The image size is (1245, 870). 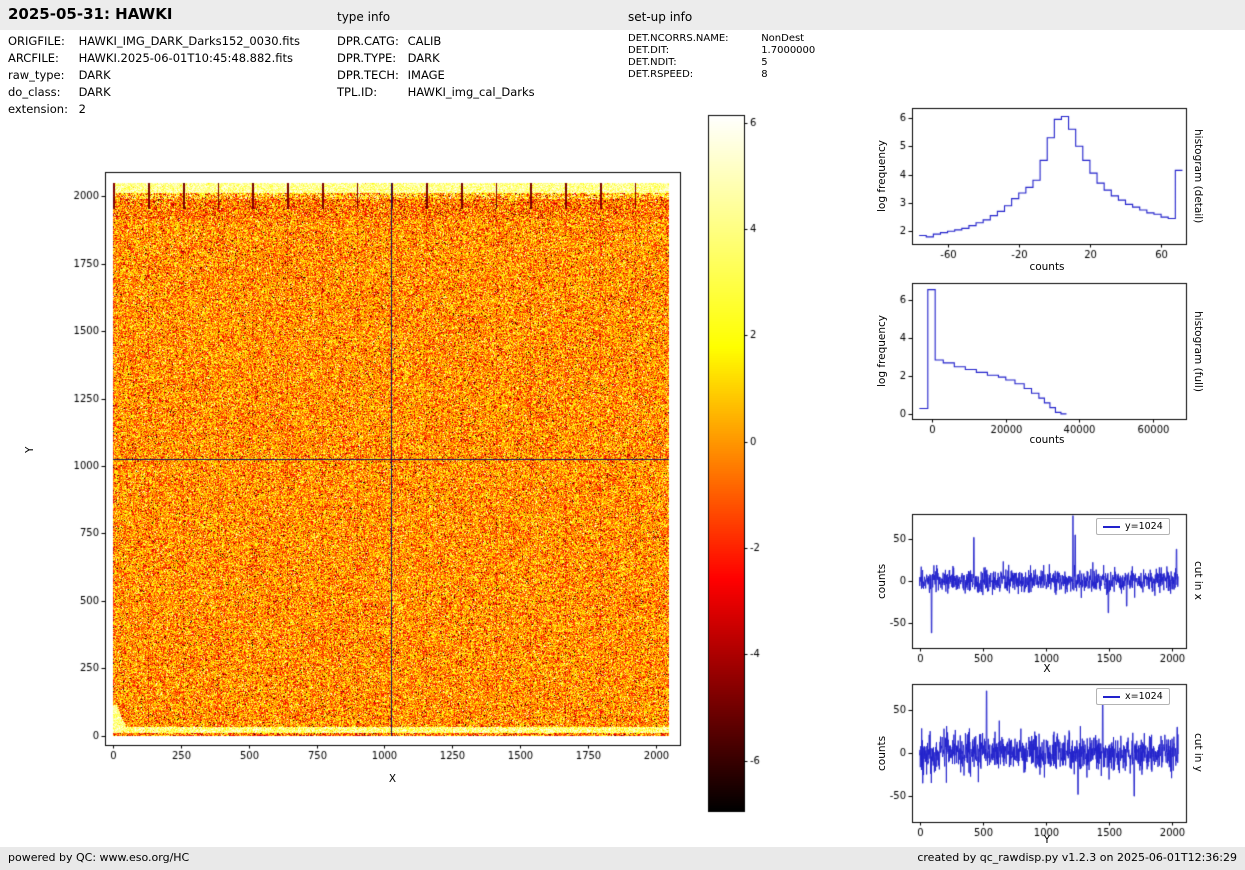 I want to click on meta-row-dprtype: DPR.TYPE: DARK, so click(x=436, y=58).